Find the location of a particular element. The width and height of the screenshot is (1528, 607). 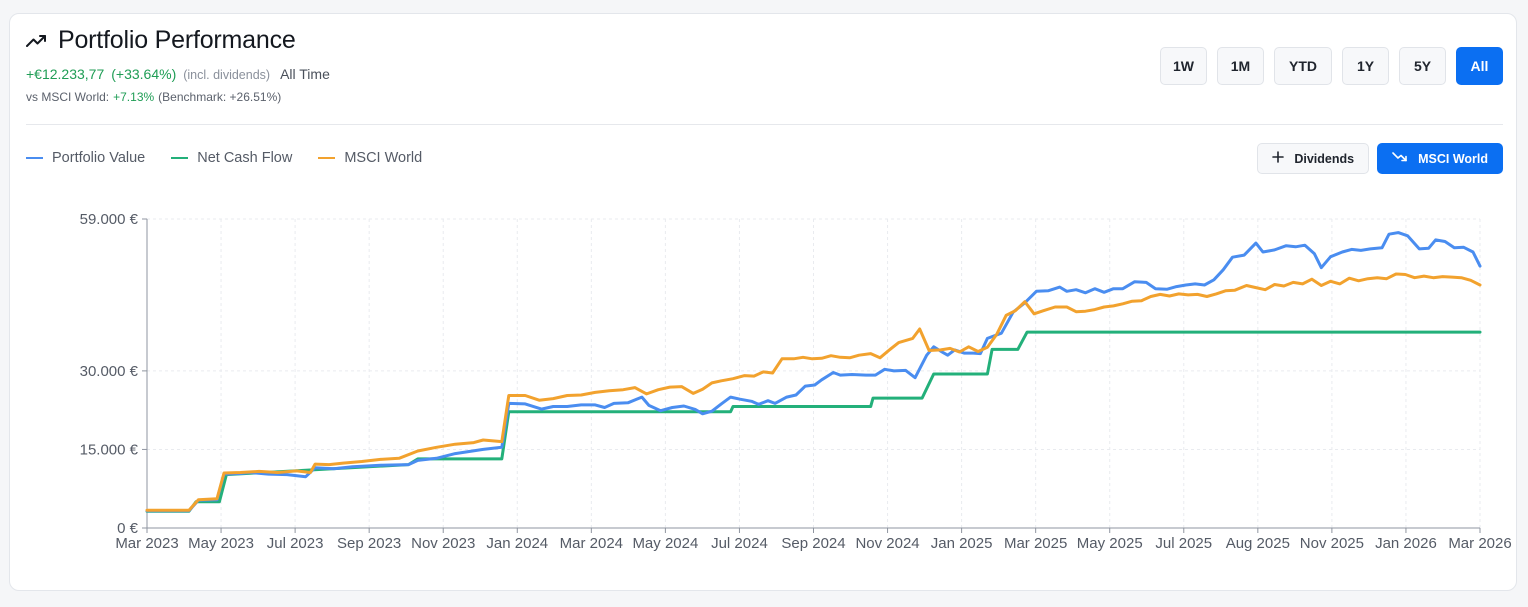

y-tick-label: 0 € is located at coordinates (128, 528).